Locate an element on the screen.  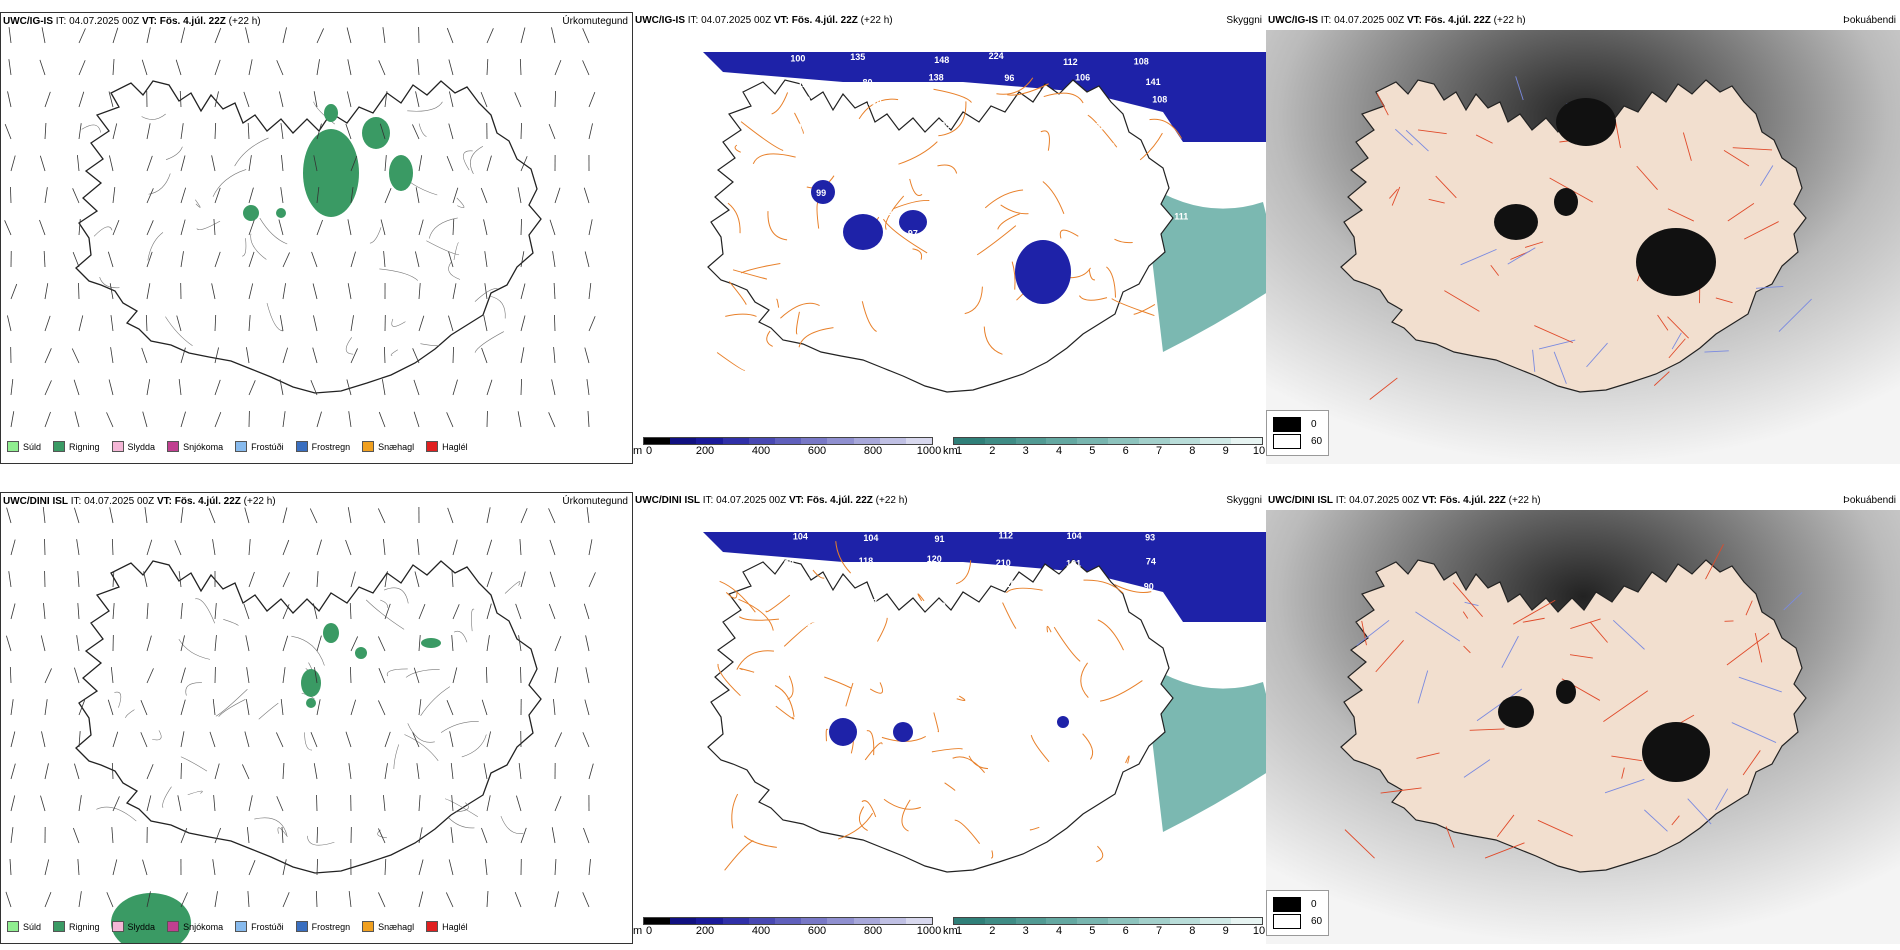
fog-legend-label: 0 is located at coordinates (1314, 424).